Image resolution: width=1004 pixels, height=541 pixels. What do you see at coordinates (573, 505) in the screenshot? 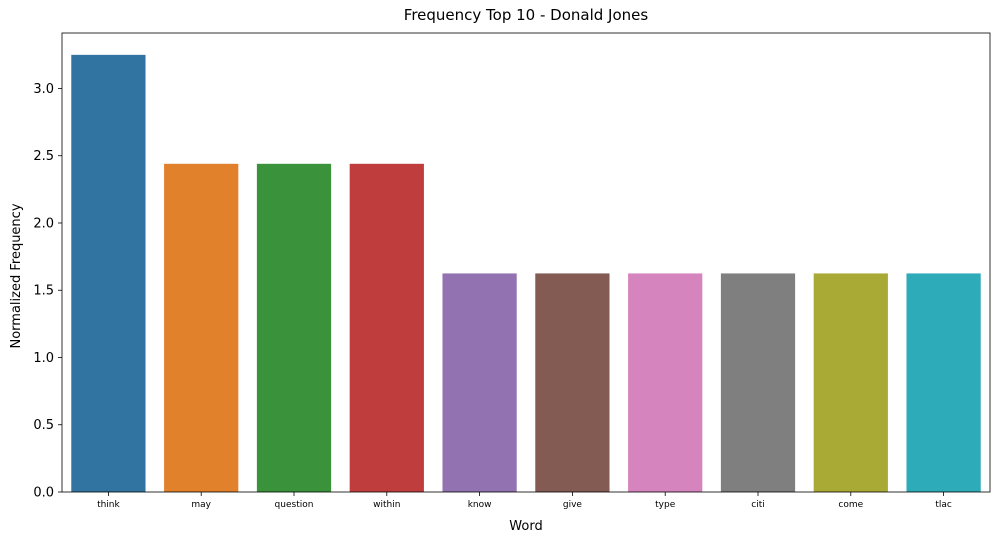
I see `x-tick-label: give` at bounding box center [573, 505].